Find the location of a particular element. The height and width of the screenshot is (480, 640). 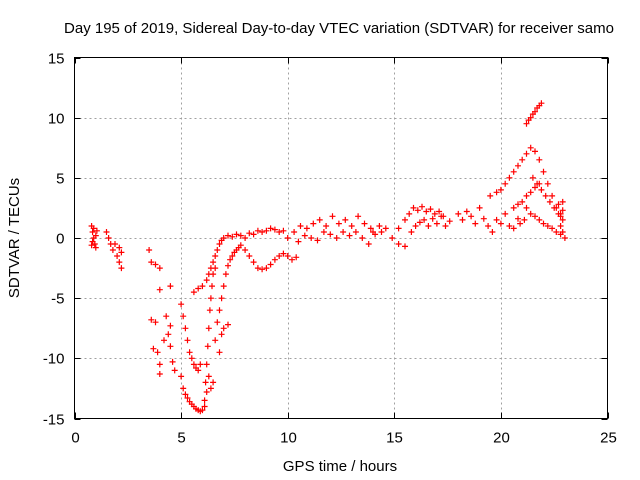

y-tick-label: 15 is located at coordinates (56, 59).